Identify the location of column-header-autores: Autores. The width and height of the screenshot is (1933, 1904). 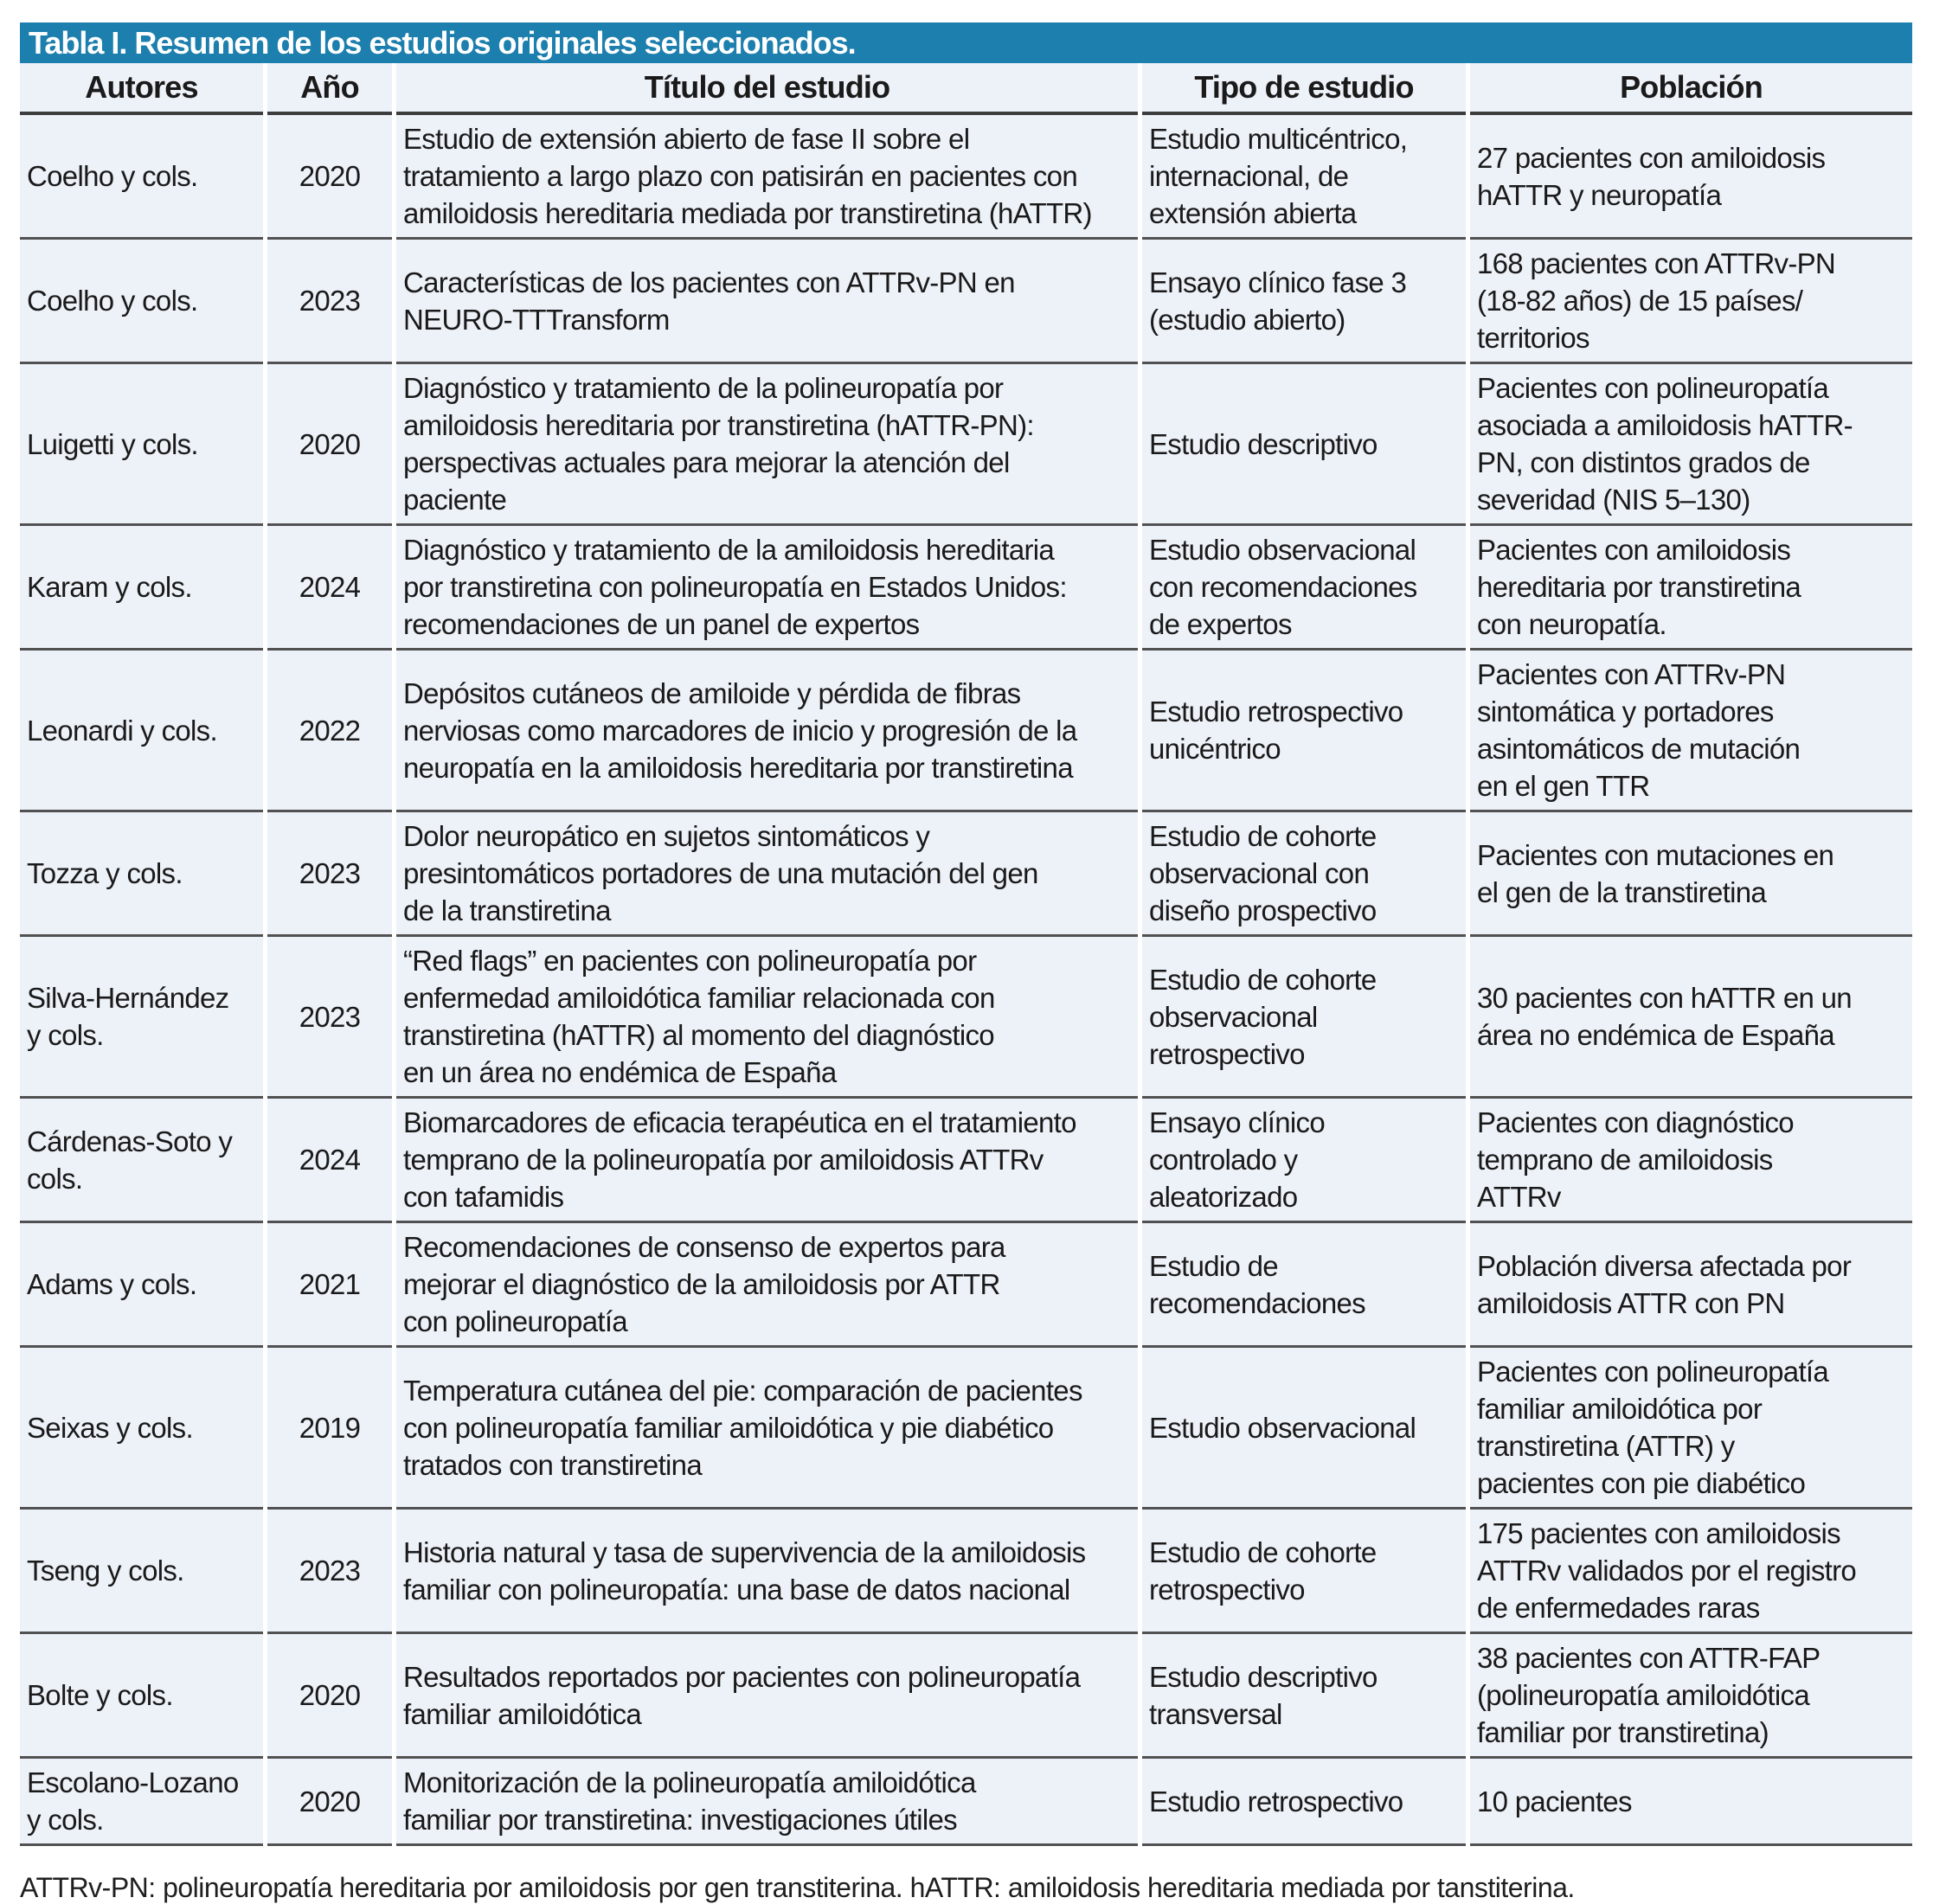
(141, 89).